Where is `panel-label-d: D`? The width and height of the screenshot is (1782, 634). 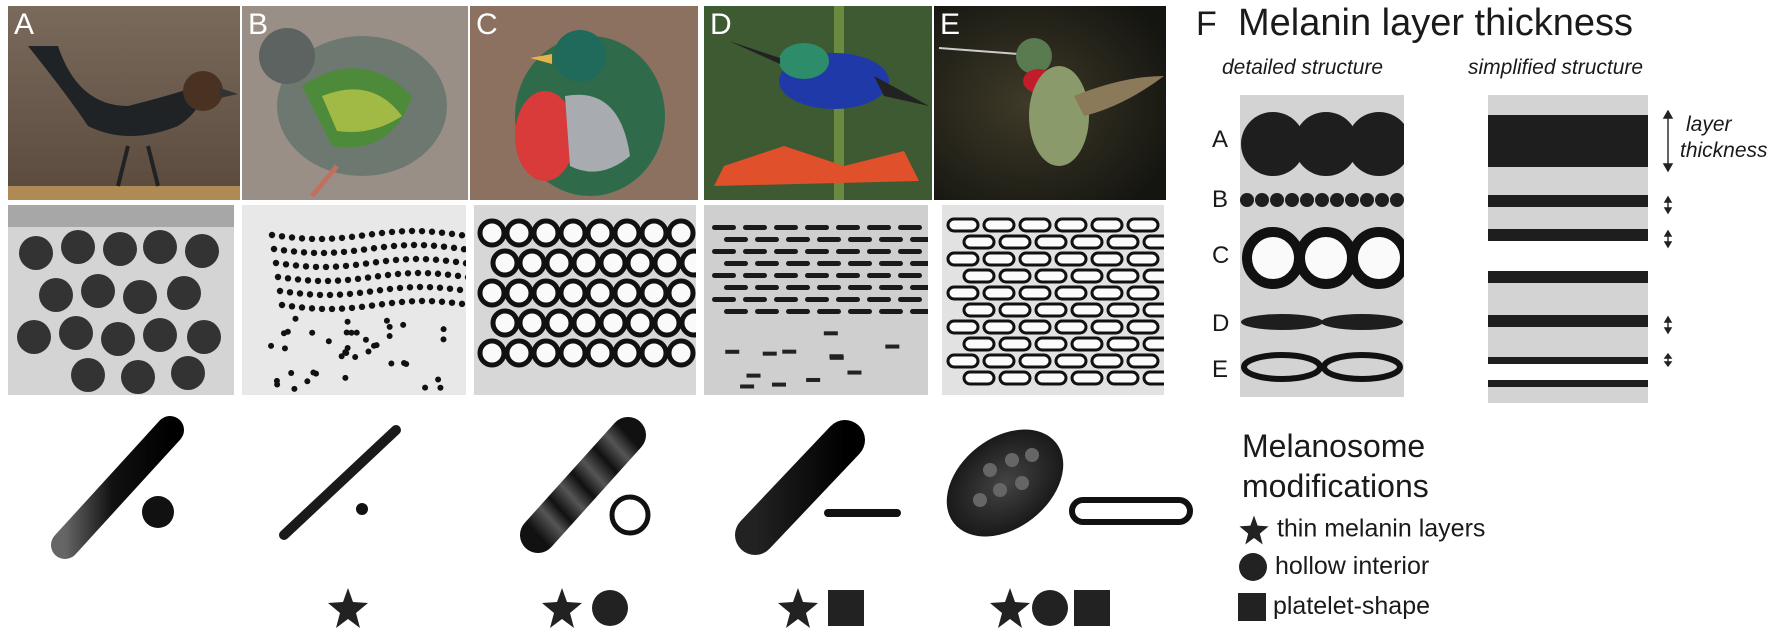 panel-label-d: D is located at coordinates (721, 24).